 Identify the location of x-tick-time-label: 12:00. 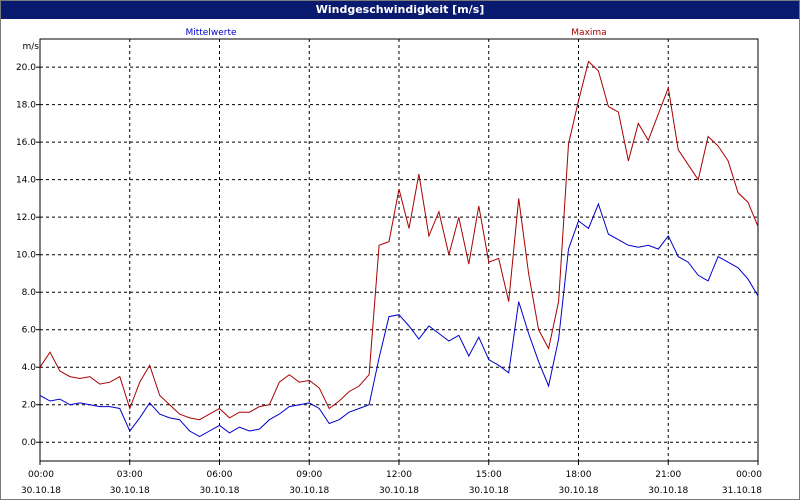
(399, 475).